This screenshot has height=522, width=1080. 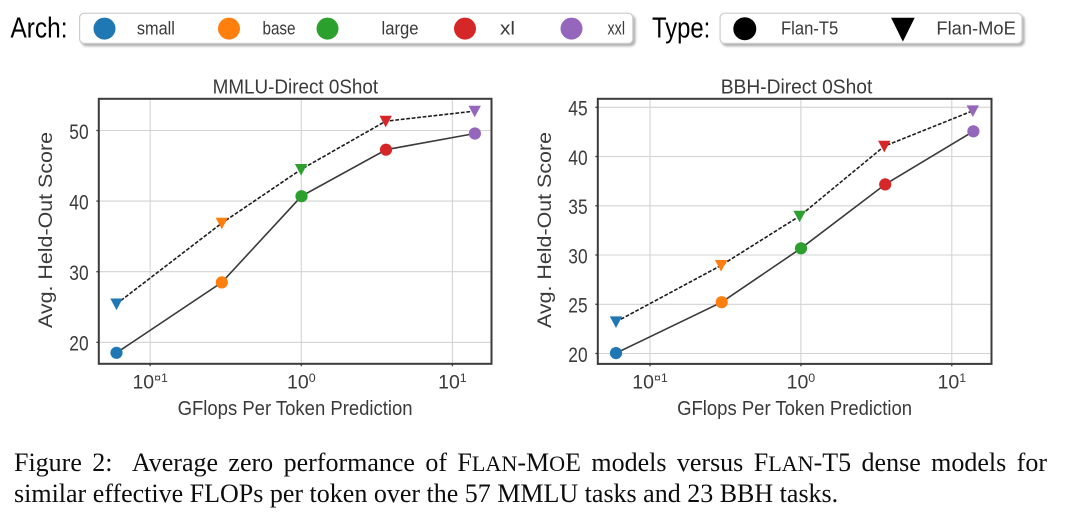 What do you see at coordinates (279, 28) in the screenshot?
I see `svg-text: base` at bounding box center [279, 28].